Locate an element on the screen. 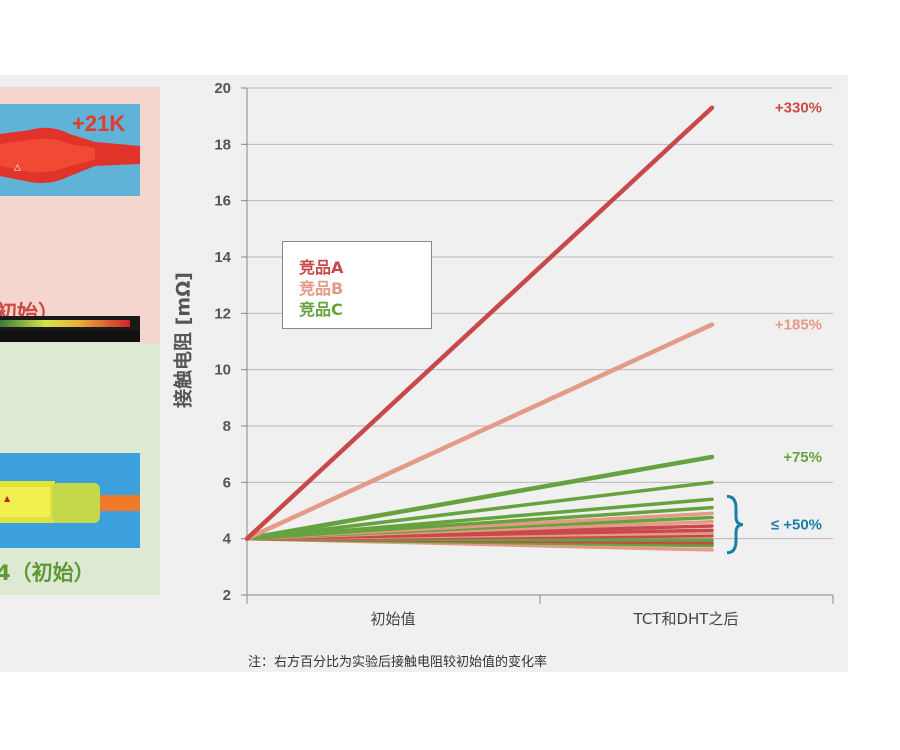  y-tick-label: 14 is located at coordinates (222, 257).